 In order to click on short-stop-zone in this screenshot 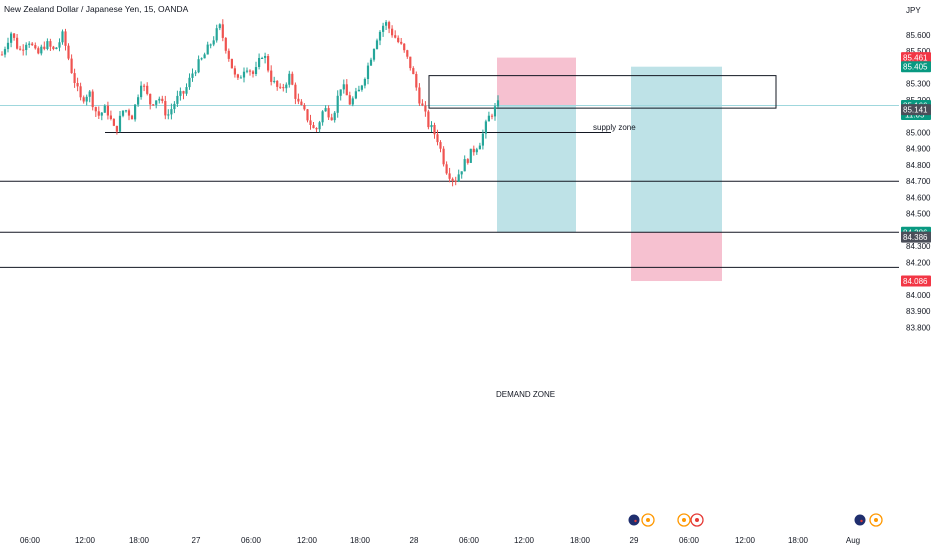, I will do `click(536, 81)`.